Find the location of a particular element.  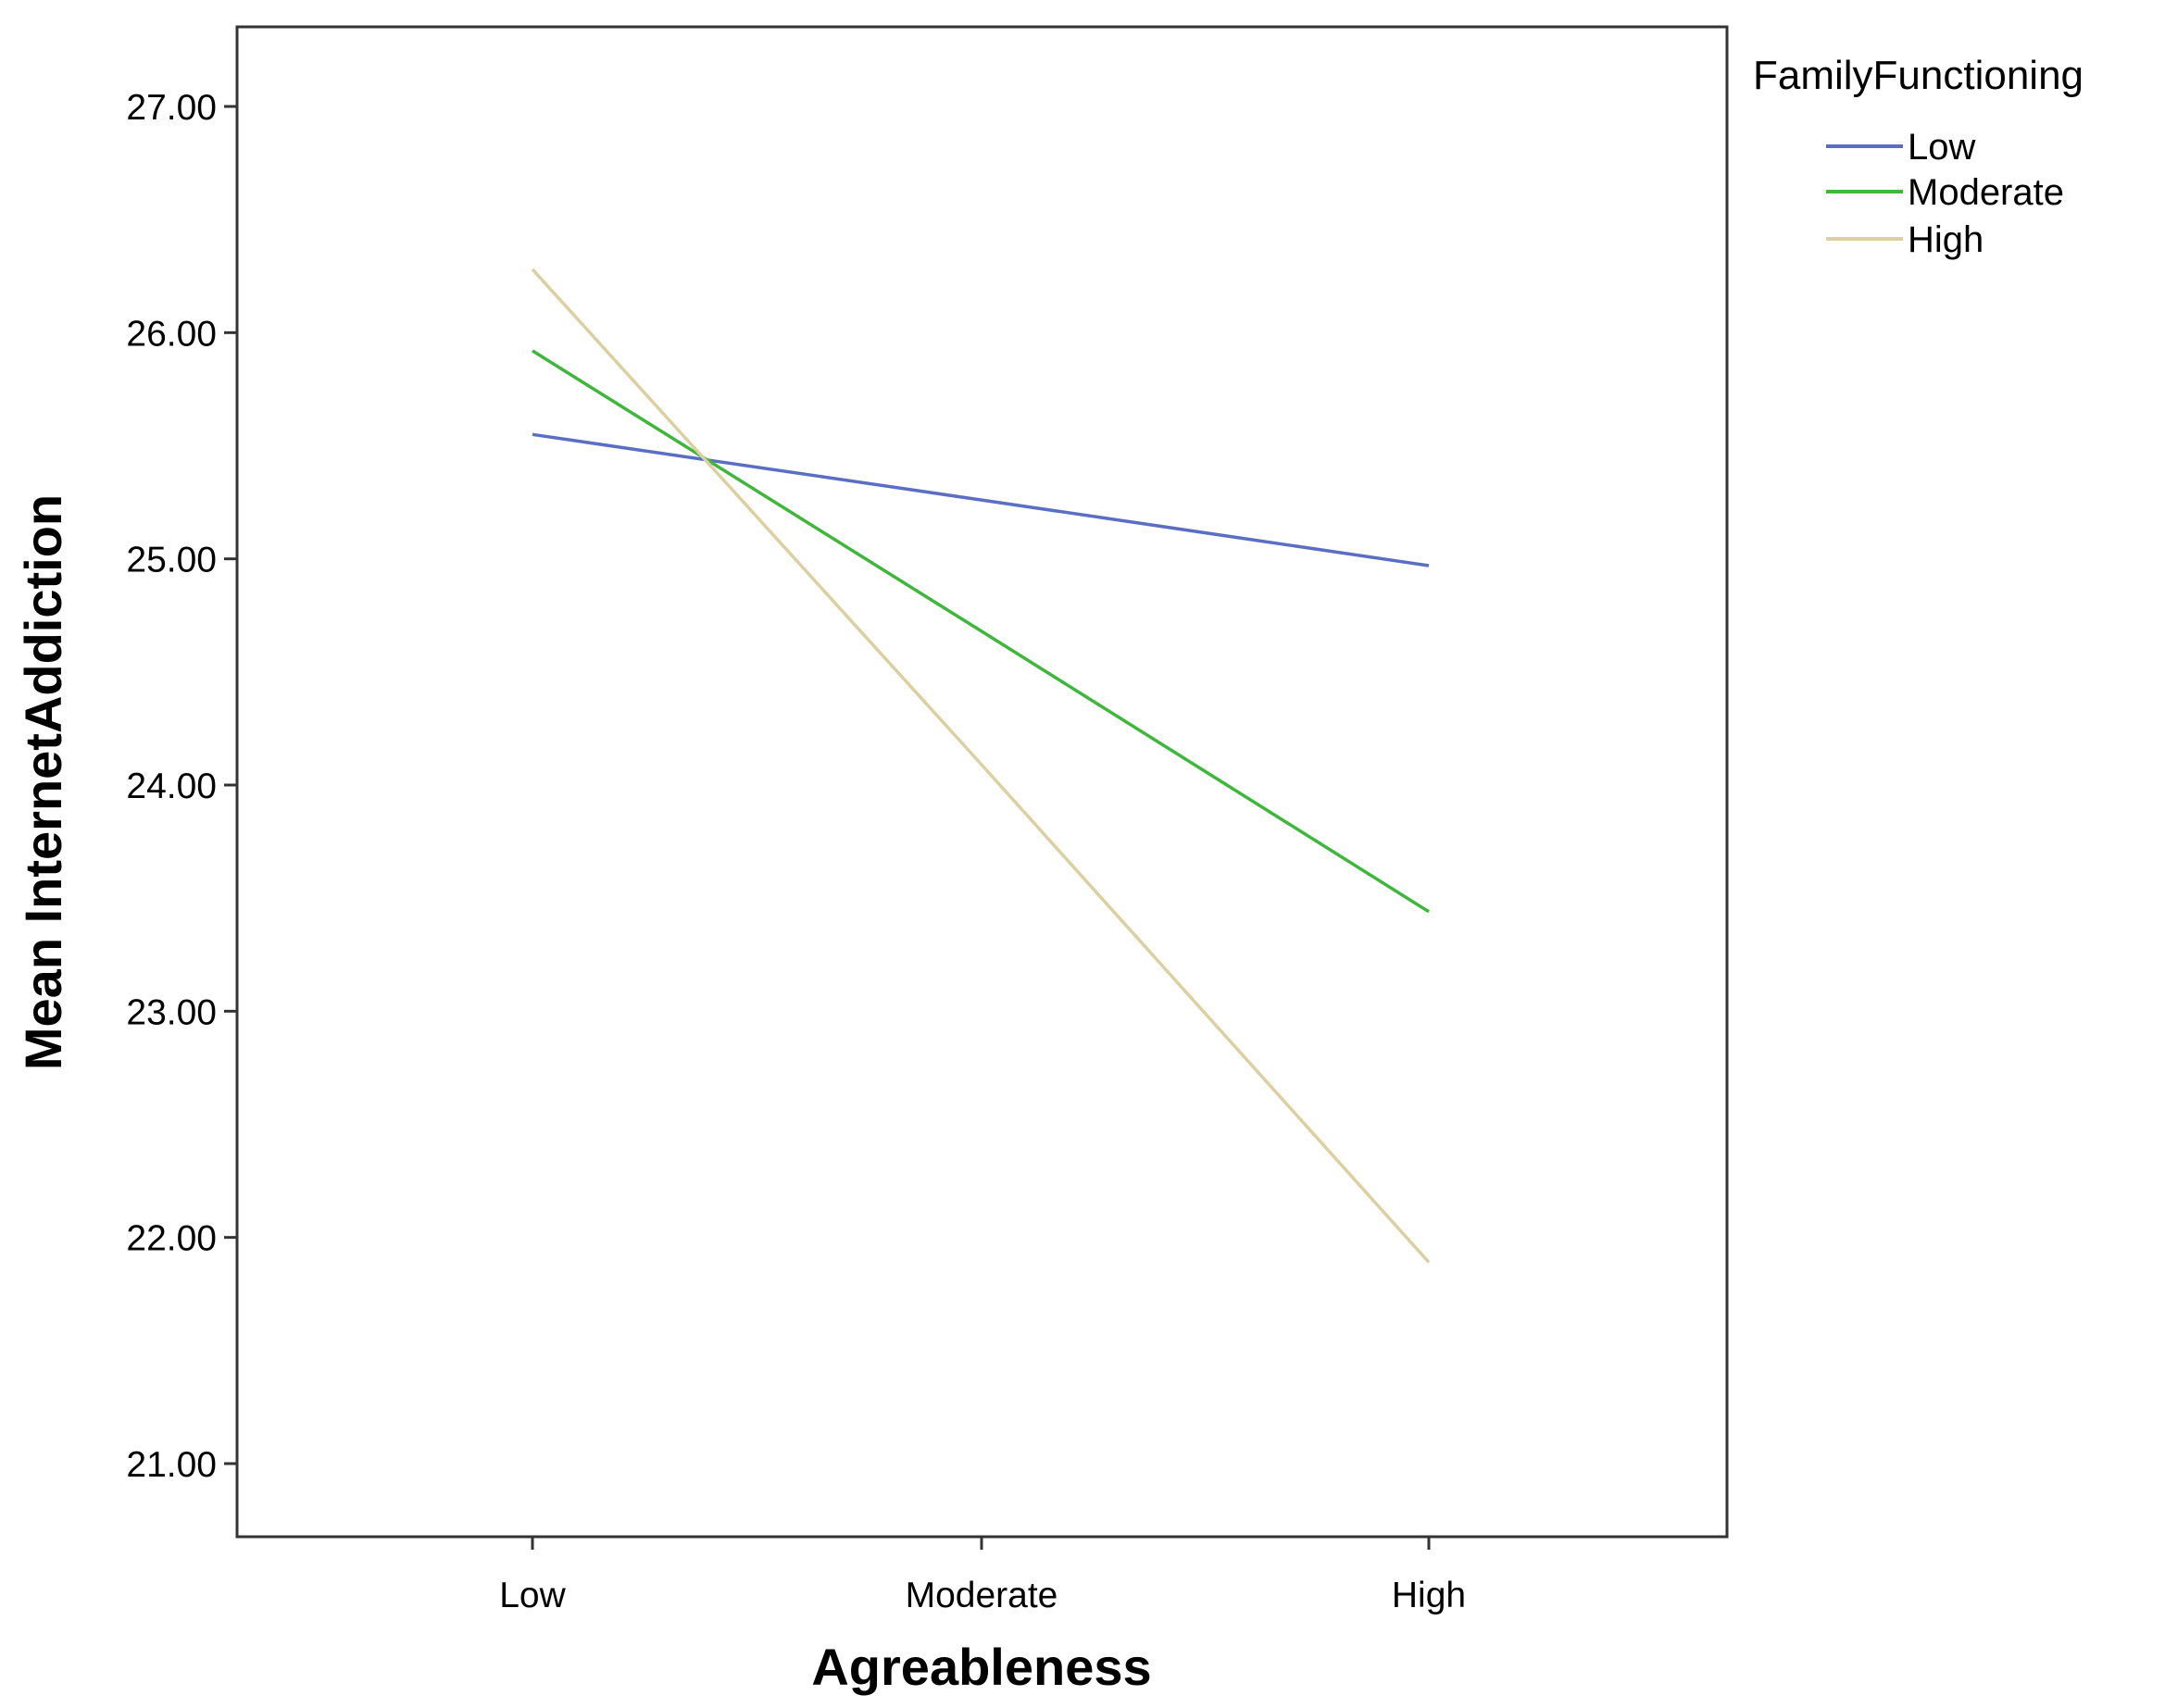

y-tick-label: 21.00 is located at coordinates (171, 1465).